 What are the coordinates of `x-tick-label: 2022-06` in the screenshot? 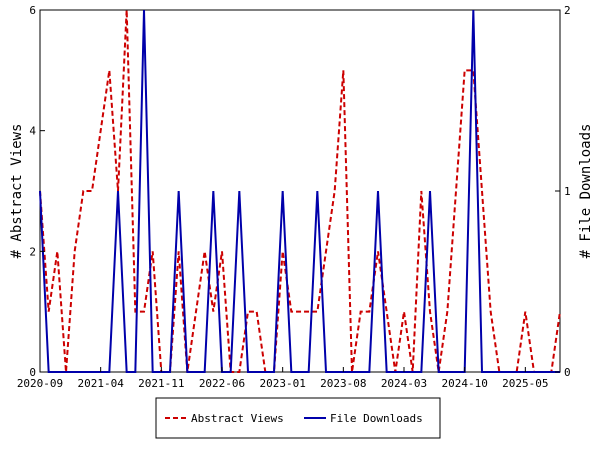 It's located at (222, 383).